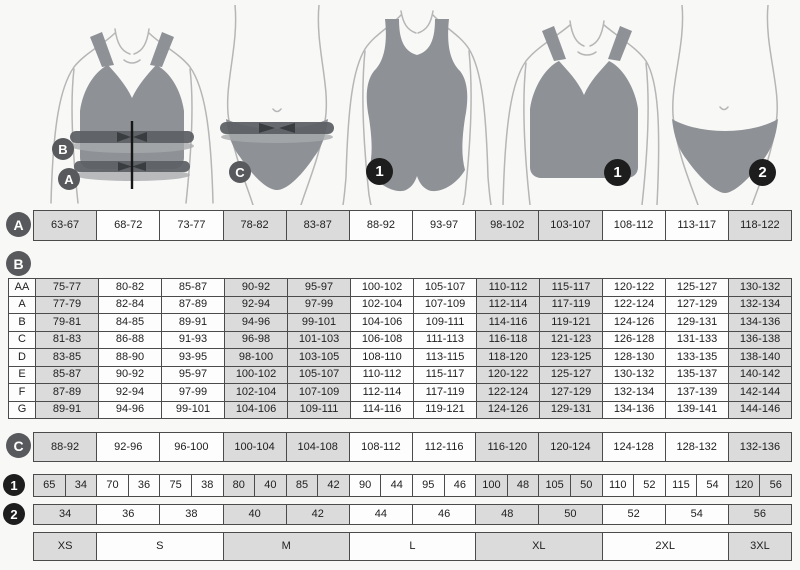 The height and width of the screenshot is (570, 800). I want to click on cell-bra-size: 90, so click(365, 485).